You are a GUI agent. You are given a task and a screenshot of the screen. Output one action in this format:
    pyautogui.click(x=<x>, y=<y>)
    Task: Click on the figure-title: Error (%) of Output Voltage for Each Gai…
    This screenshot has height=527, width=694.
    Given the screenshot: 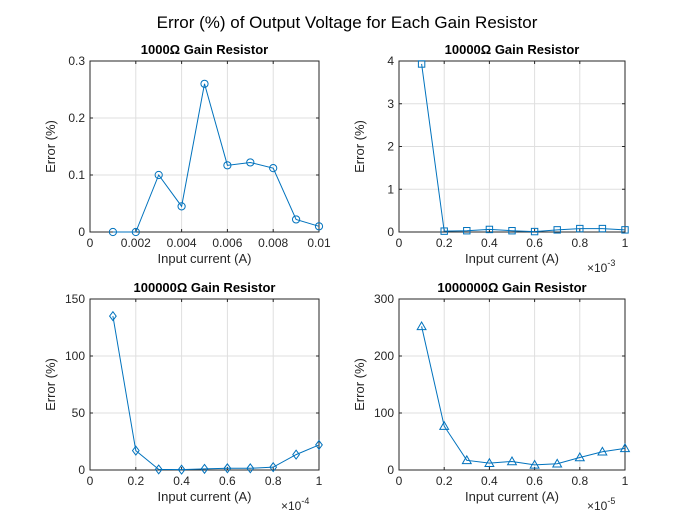 What is the action you would take?
    pyautogui.click(x=347, y=22)
    